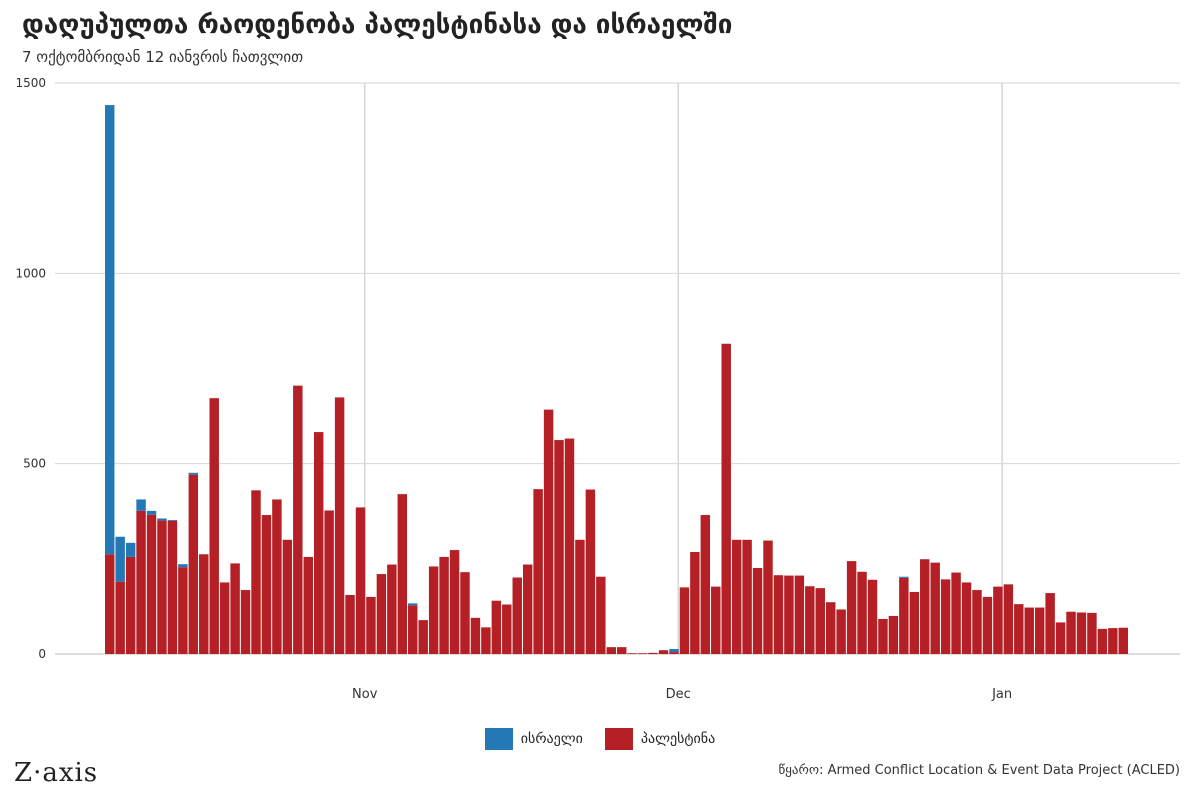 The image size is (1200, 800). I want to click on y-tick-label: 1000, so click(30, 273).